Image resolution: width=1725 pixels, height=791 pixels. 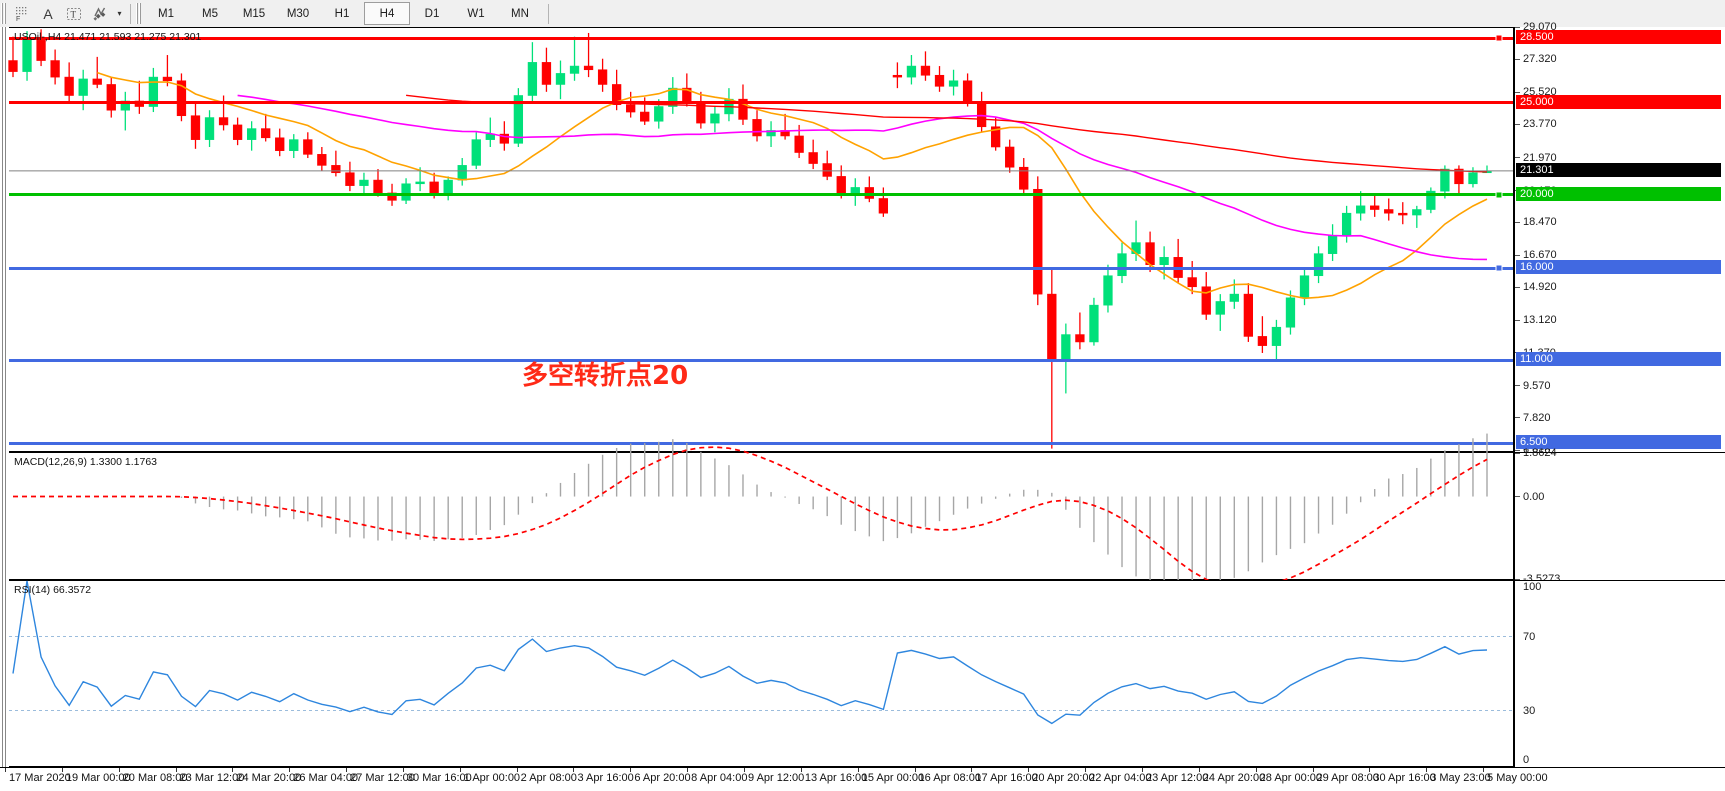 I want to click on timeframe-h4: H4, so click(x=387, y=13).